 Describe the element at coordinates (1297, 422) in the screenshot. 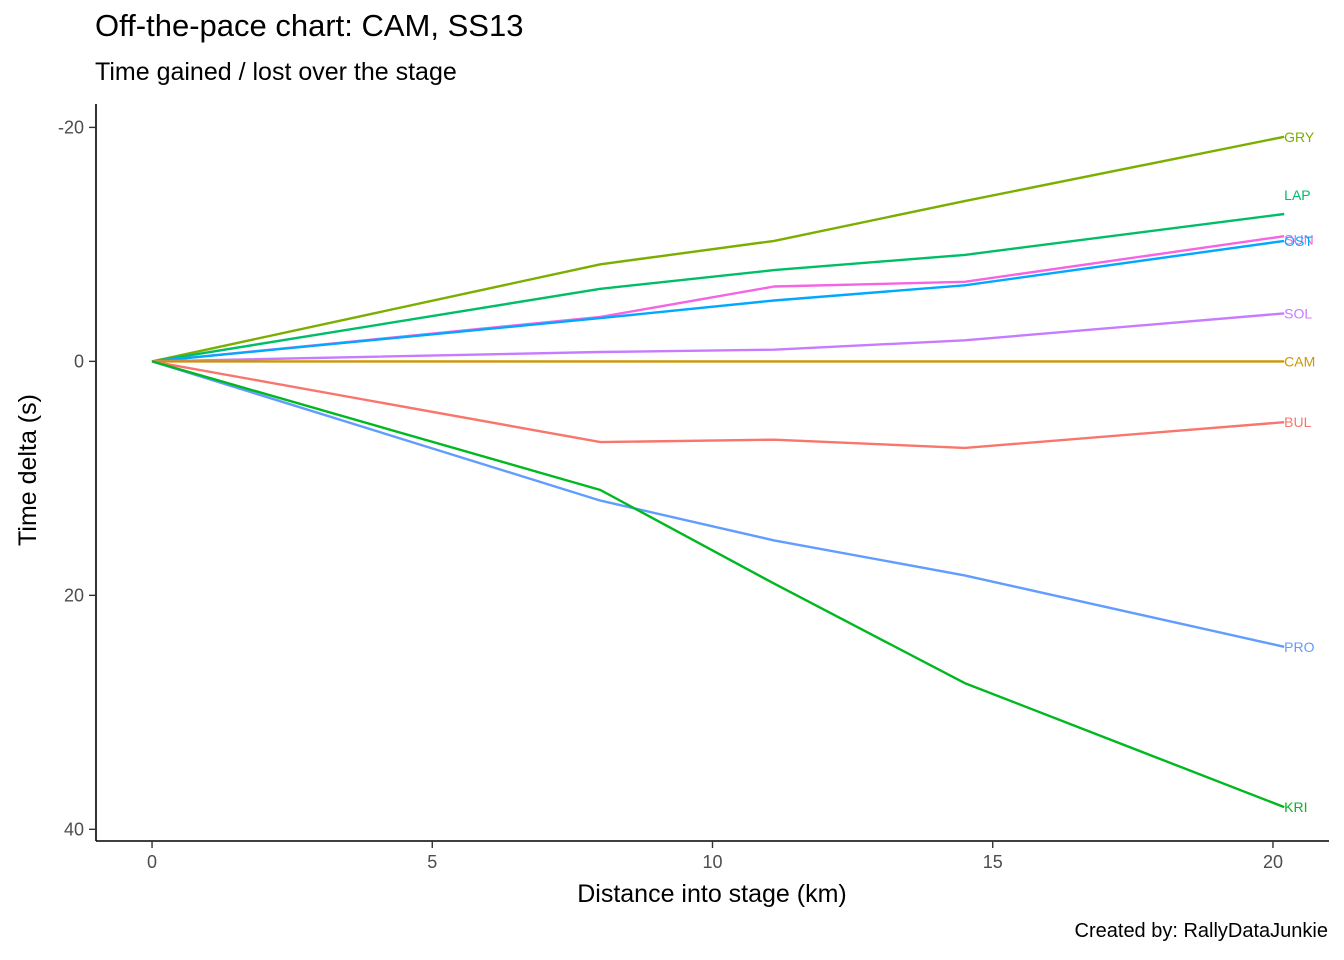

I see `end-label-bul: BUL` at that location.